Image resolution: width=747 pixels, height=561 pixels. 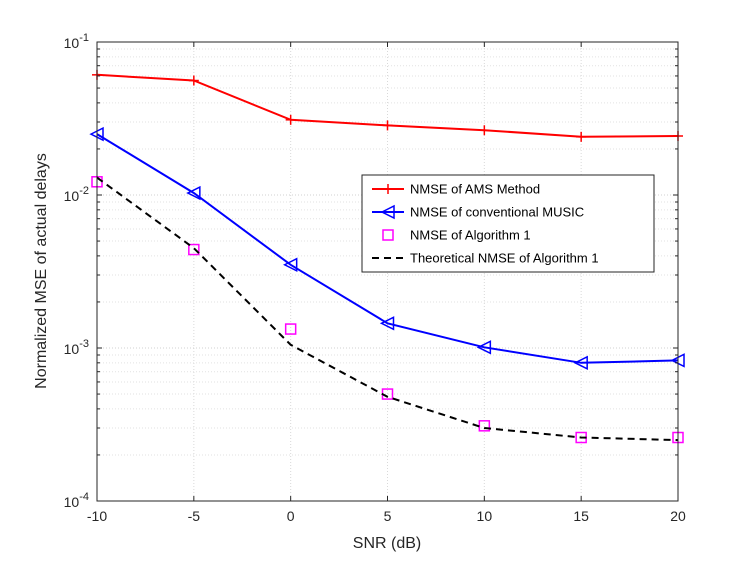 What do you see at coordinates (497, 212) in the screenshot?
I see `legend-label: NMSE of conventional MUSIC` at bounding box center [497, 212].